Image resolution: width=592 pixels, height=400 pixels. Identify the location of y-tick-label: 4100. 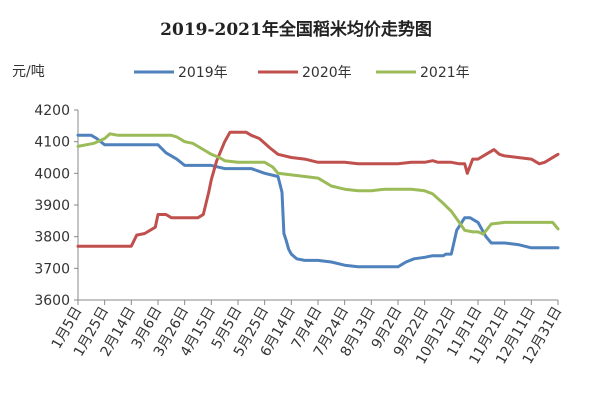
(52, 143).